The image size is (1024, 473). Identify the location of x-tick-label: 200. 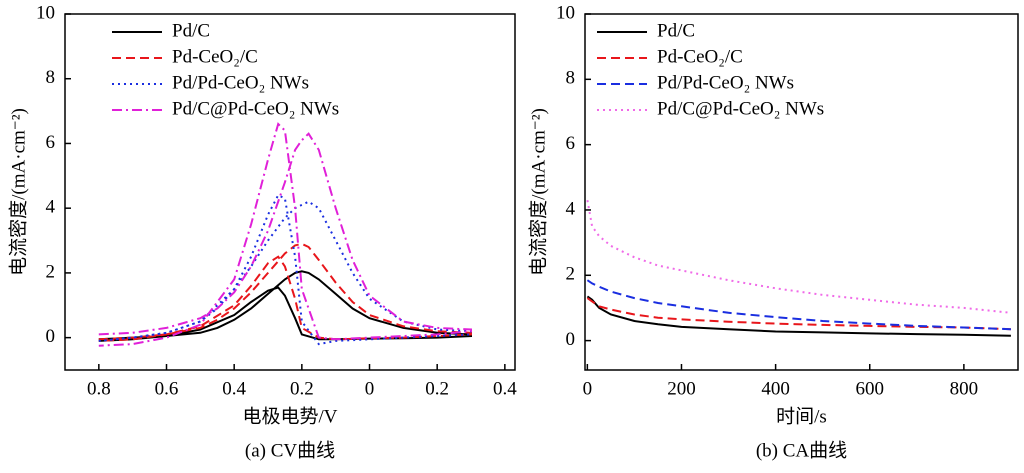
(681, 388).